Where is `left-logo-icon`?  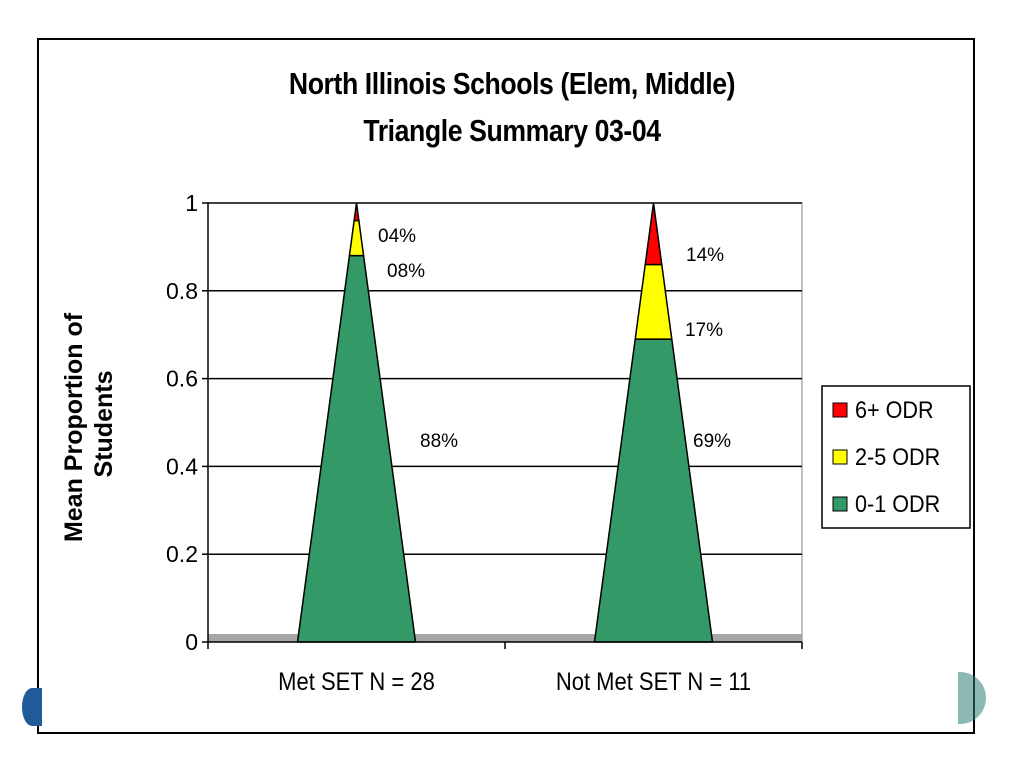 left-logo-icon is located at coordinates (32, 707).